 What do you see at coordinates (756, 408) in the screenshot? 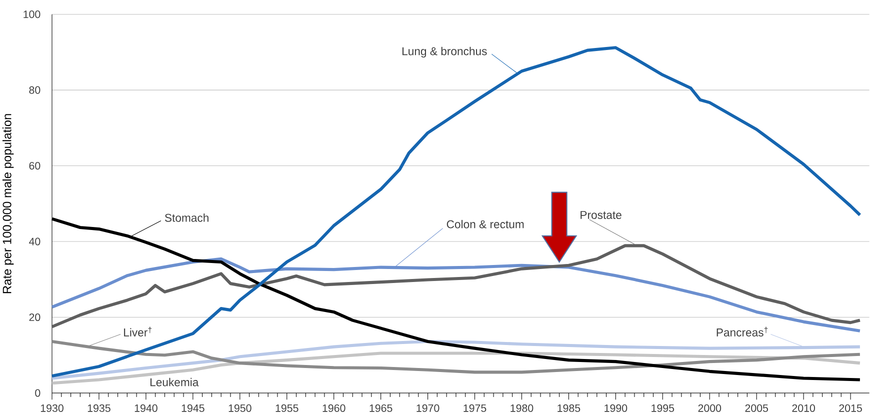
I see `x-tick-label: 2005` at bounding box center [756, 408].